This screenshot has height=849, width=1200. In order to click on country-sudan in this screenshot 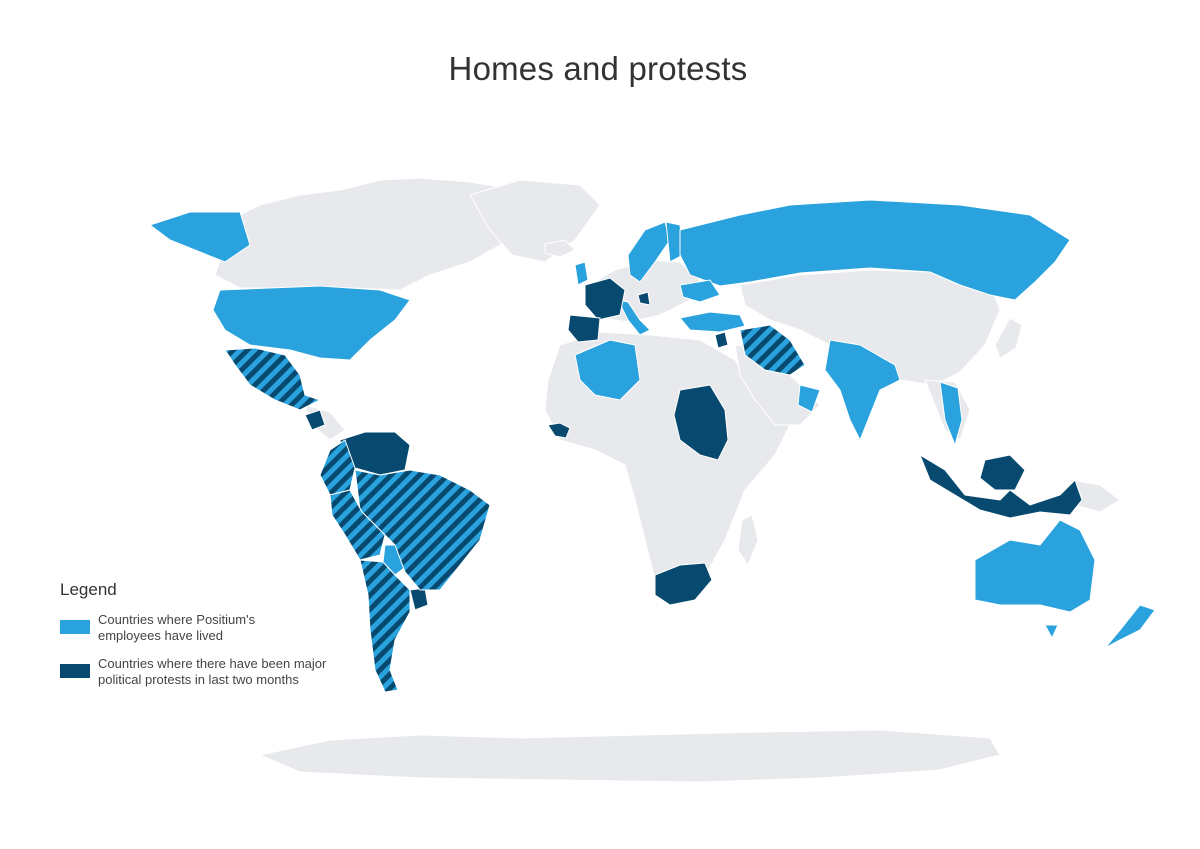, I will do `click(701, 422)`.